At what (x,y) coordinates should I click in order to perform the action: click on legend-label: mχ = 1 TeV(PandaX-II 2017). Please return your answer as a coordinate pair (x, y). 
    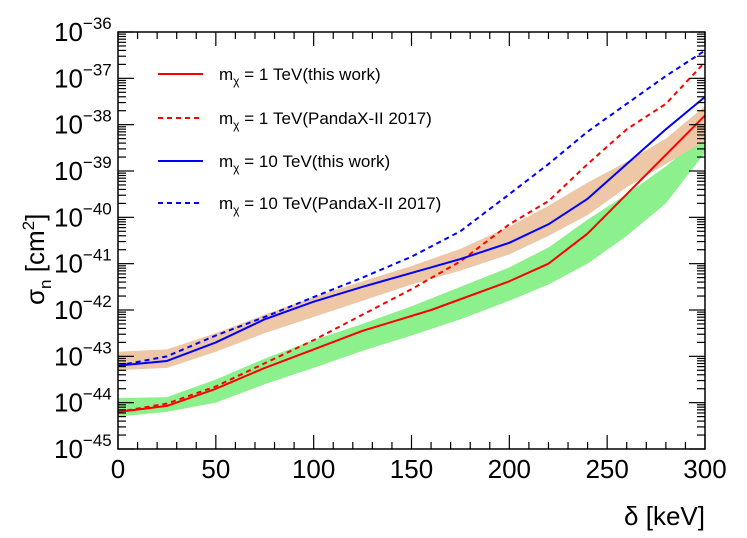
    Looking at the image, I should click on (325, 120).